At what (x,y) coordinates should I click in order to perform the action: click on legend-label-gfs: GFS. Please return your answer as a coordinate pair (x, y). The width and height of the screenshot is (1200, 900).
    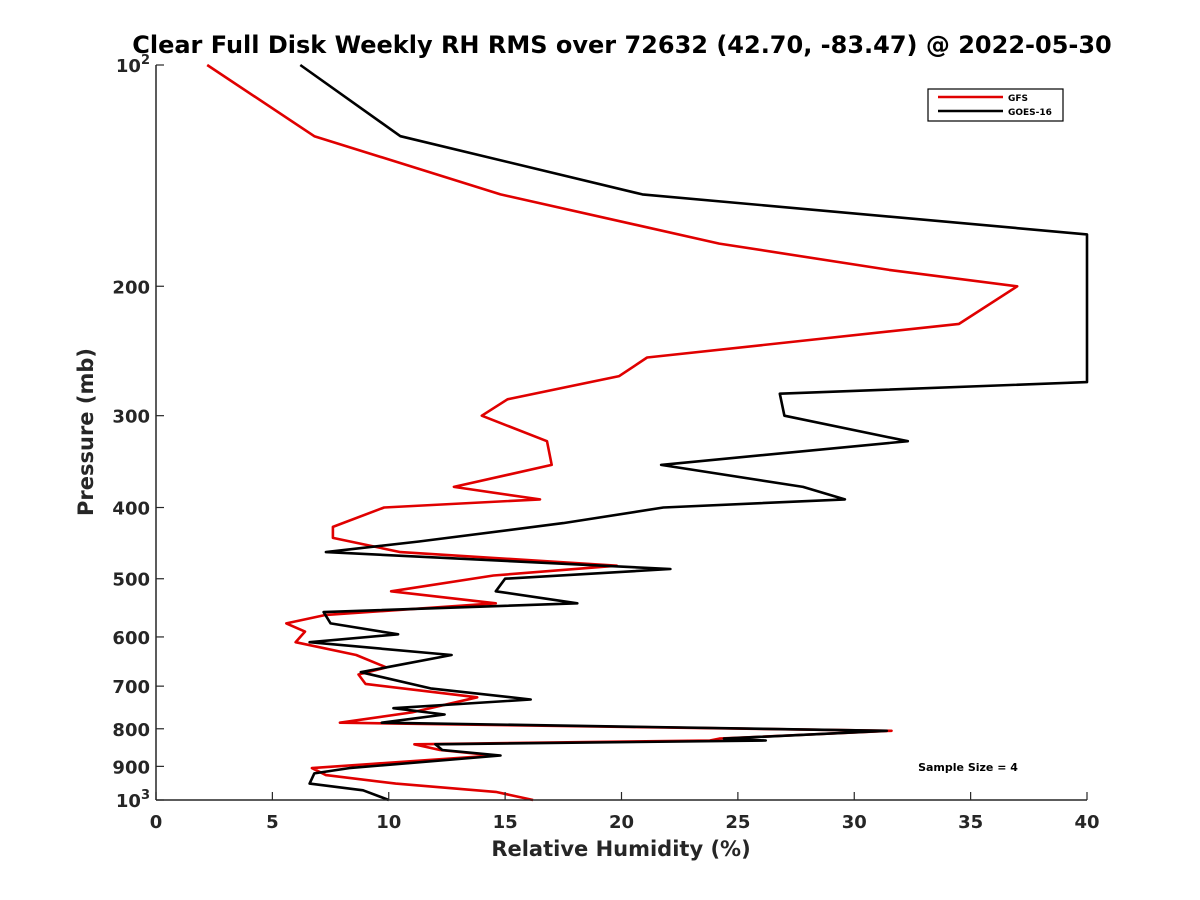
    Looking at the image, I should click on (1018, 99).